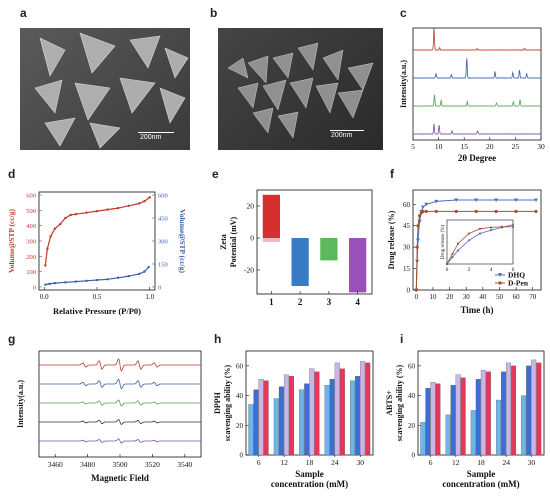 This screenshot has height=502, width=550. Describe the element at coordinates (44, 297) in the screenshot. I see `x-tick-label: 0.0` at that location.